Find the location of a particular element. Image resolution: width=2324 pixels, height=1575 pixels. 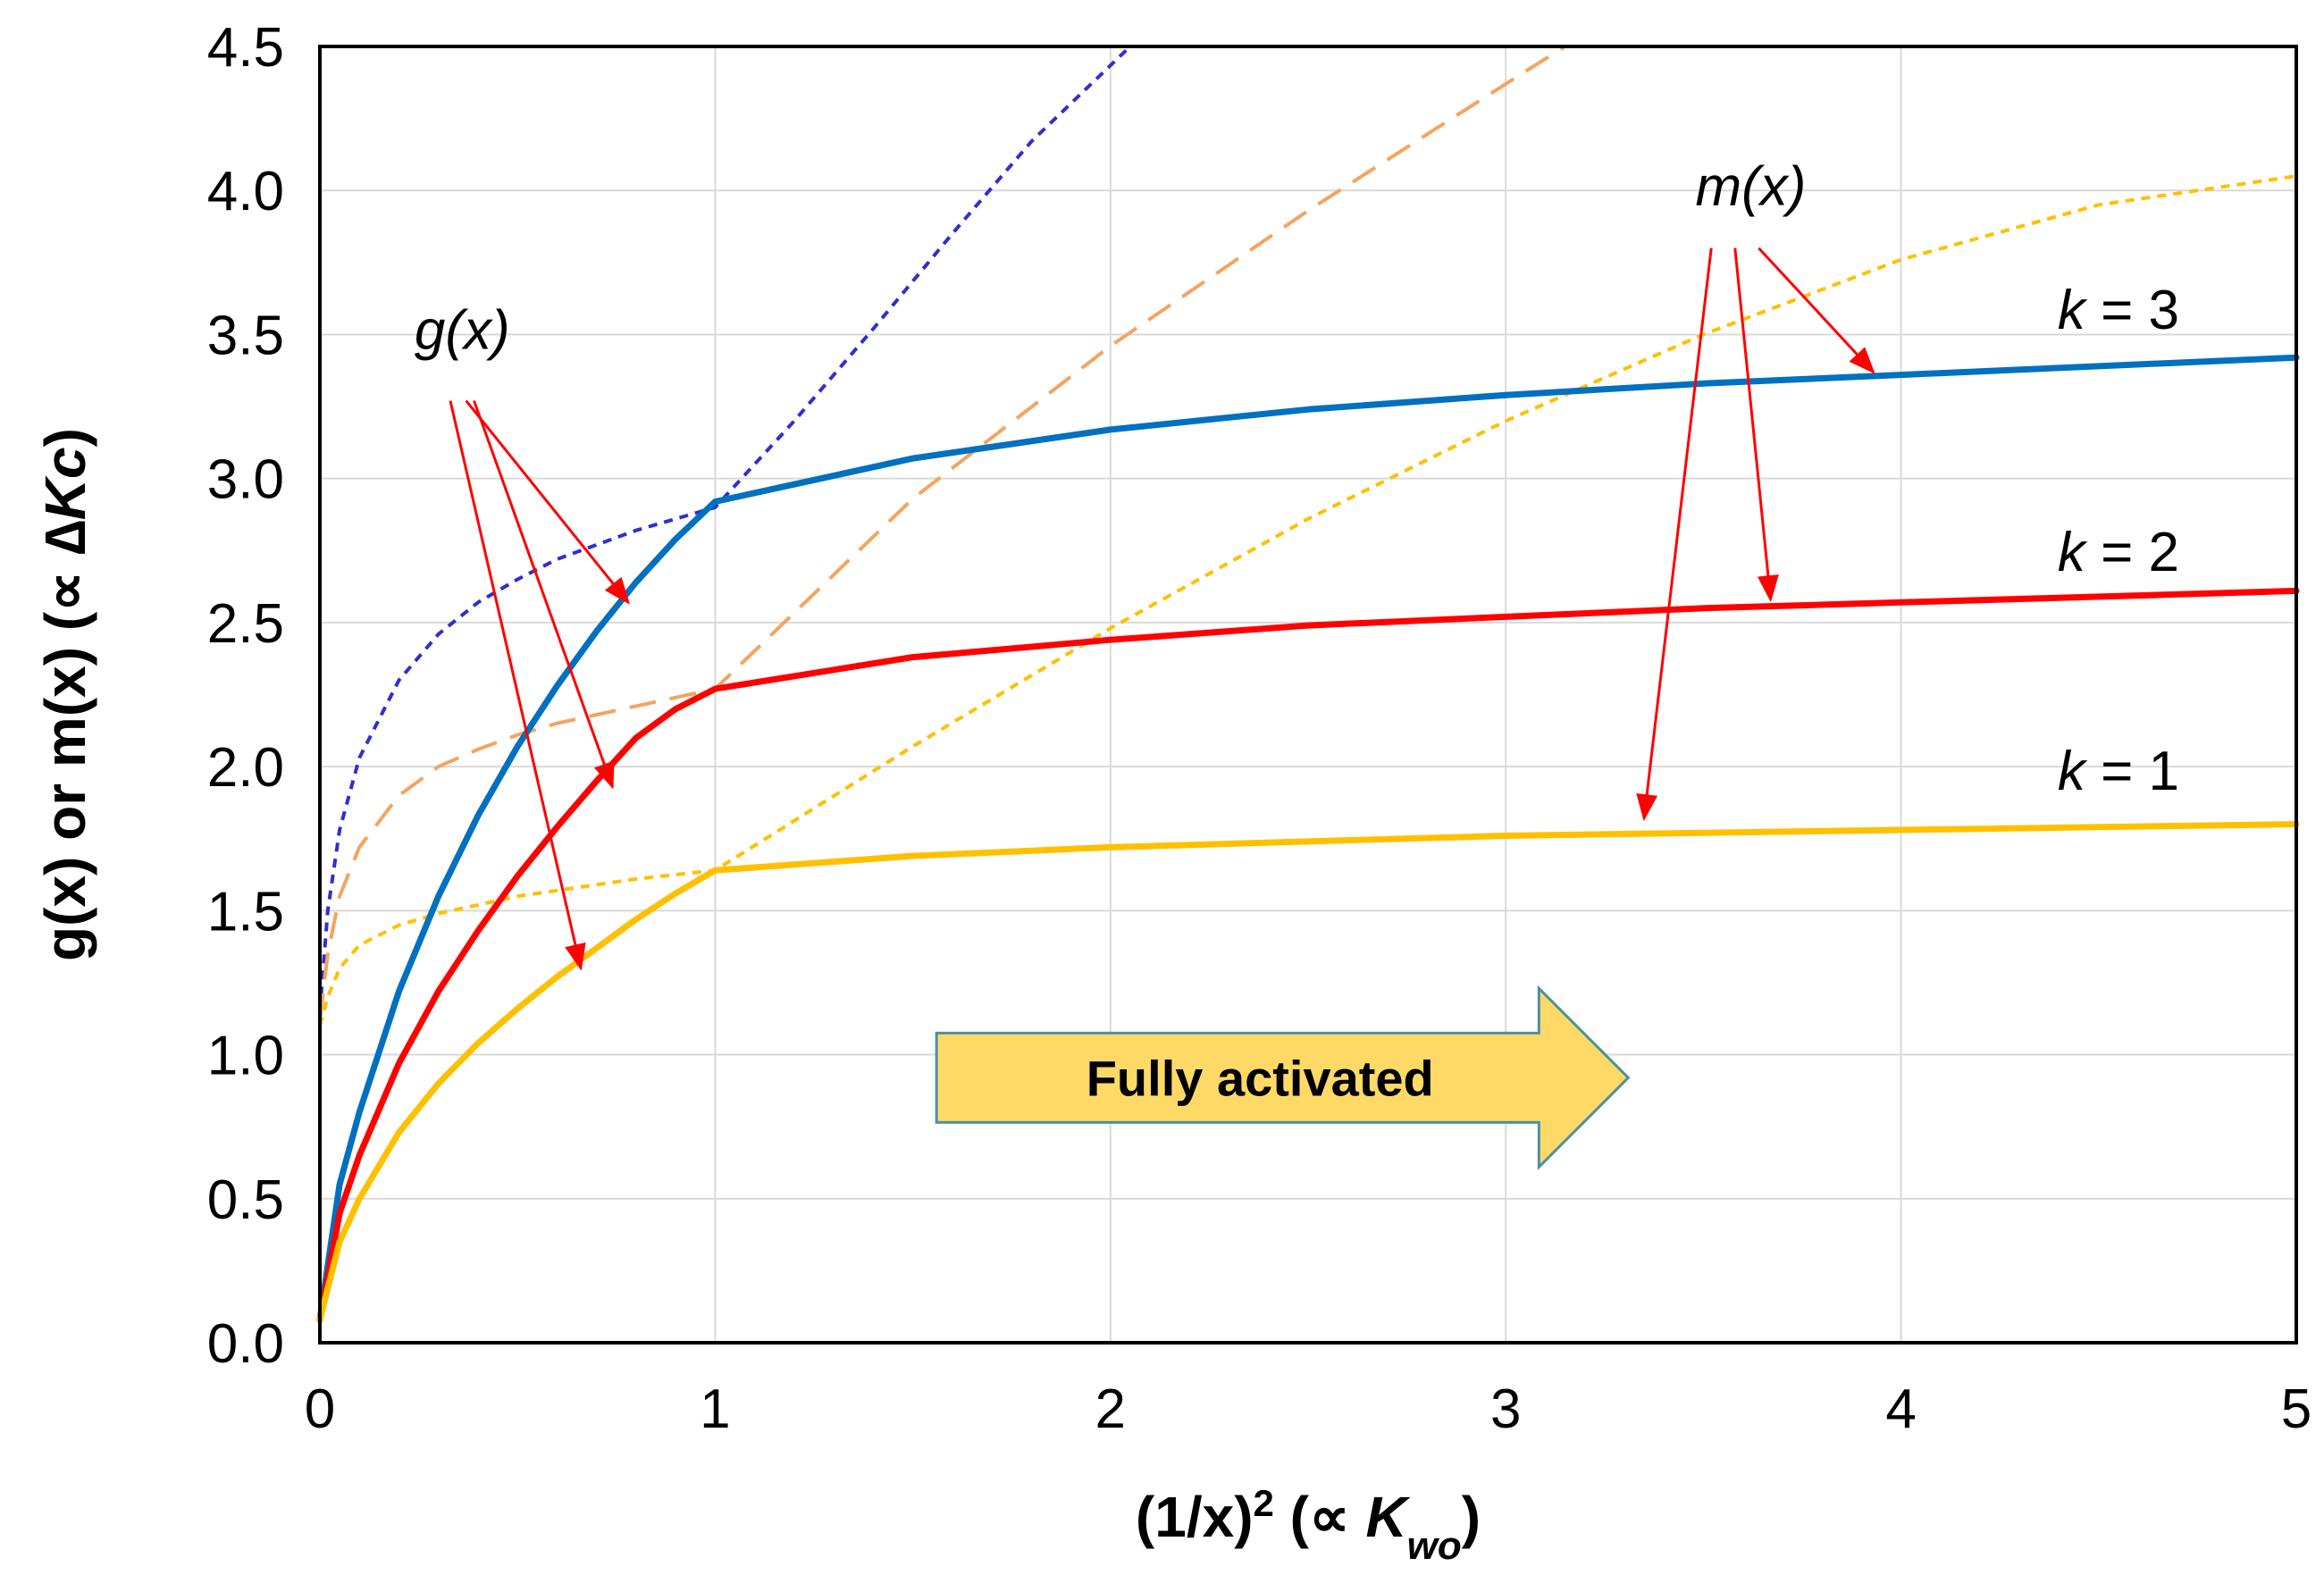

banner-layer: Fully activated is located at coordinates (1283, 1077).